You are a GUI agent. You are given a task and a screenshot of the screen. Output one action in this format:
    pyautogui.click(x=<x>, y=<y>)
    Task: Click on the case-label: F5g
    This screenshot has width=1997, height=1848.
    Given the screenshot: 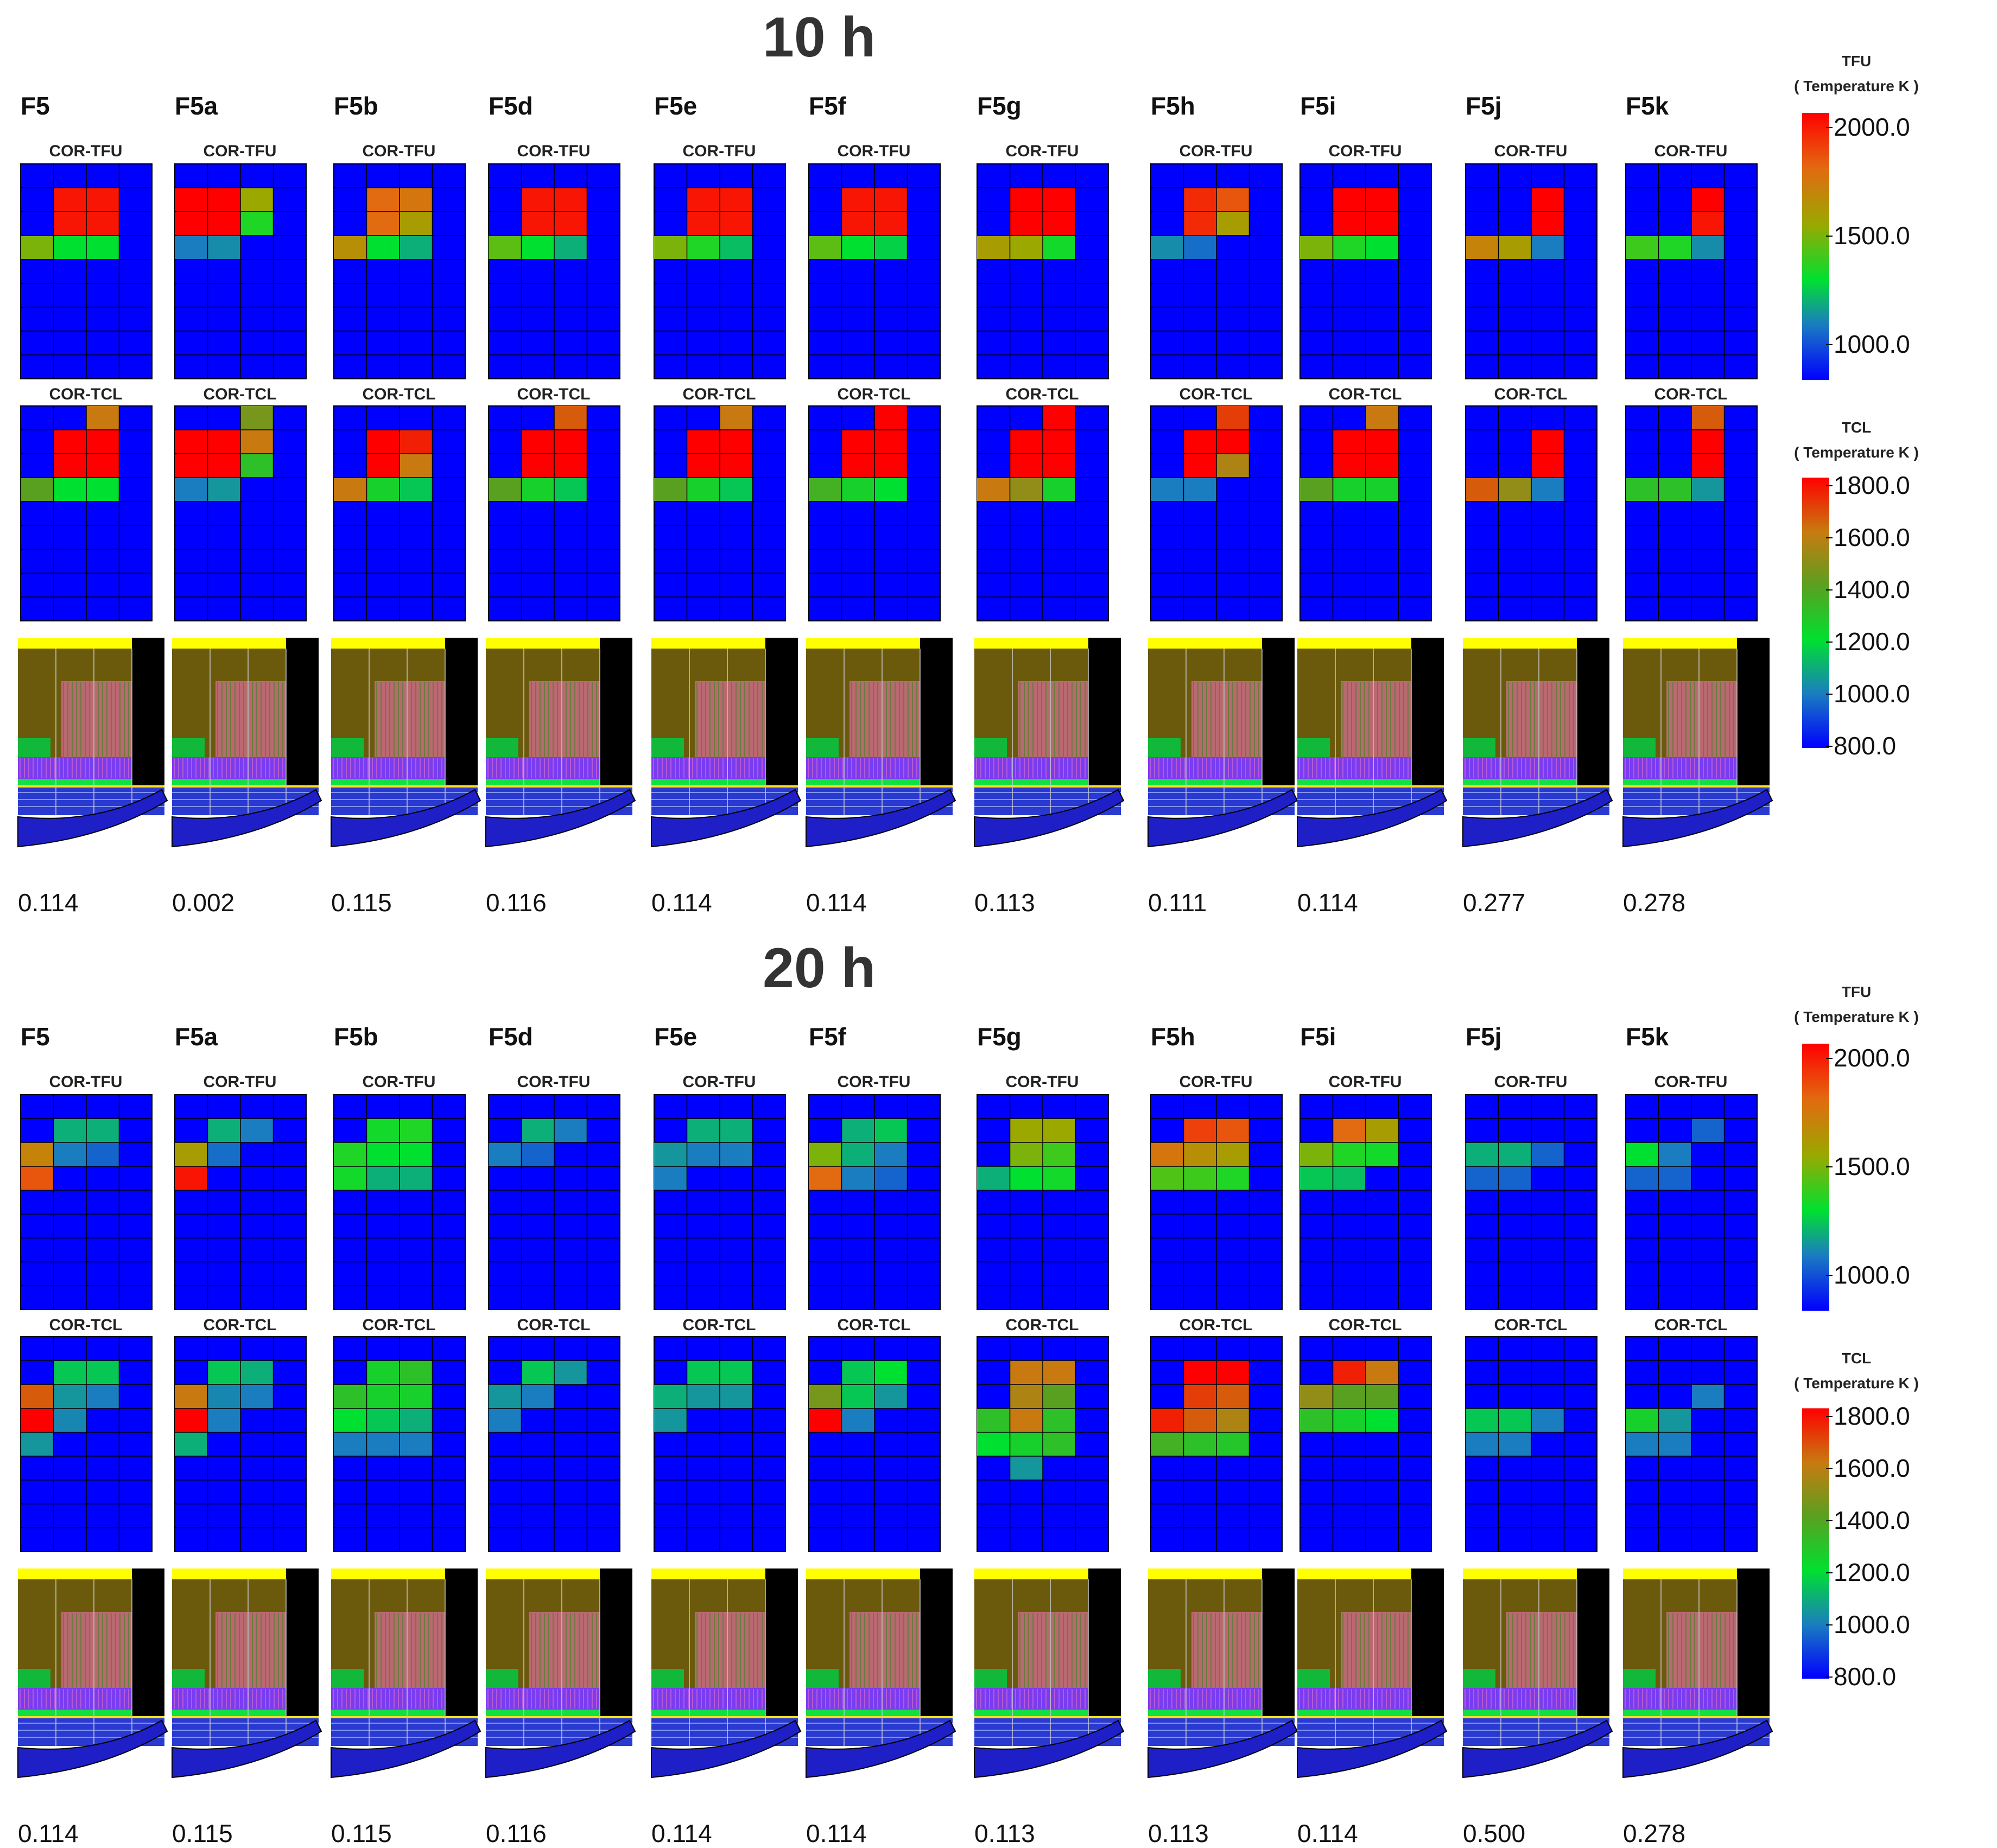 What is the action you would take?
    pyautogui.click(x=1000, y=1037)
    